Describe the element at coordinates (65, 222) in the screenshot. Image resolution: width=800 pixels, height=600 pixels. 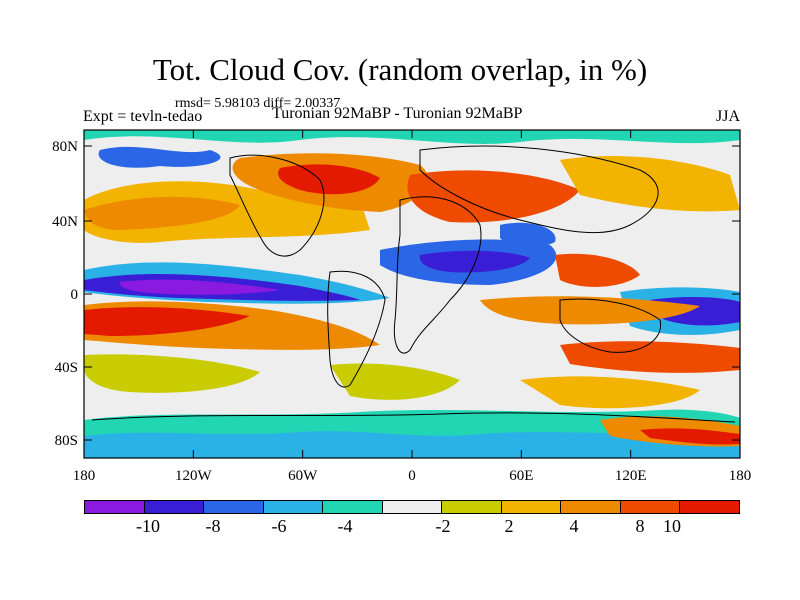
I see `lat-tick-label: 40N` at that location.